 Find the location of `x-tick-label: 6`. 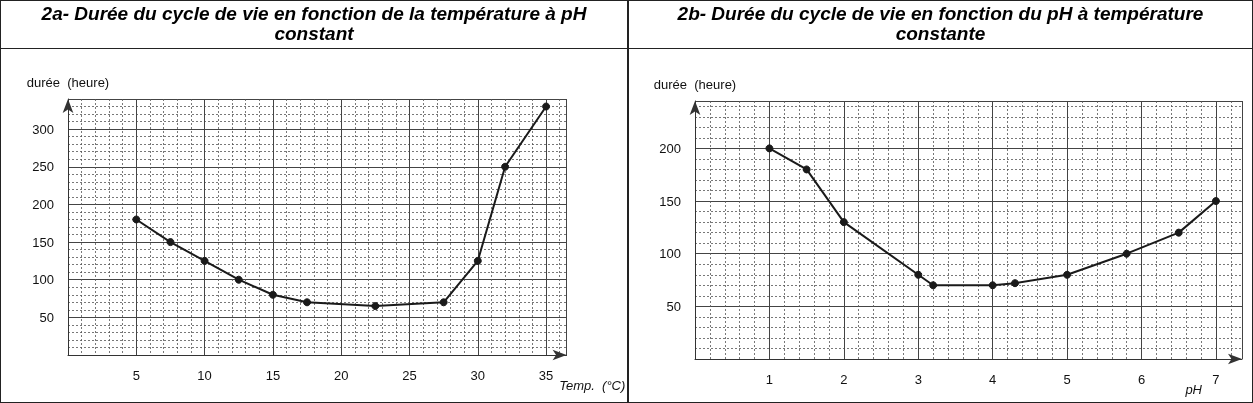

x-tick-label: 6 is located at coordinates (1141, 379).